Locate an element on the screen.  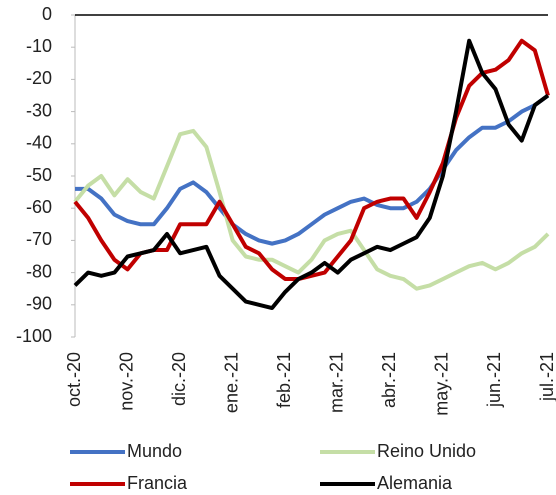
y-tick-label: -100 is located at coordinates (34, 336).